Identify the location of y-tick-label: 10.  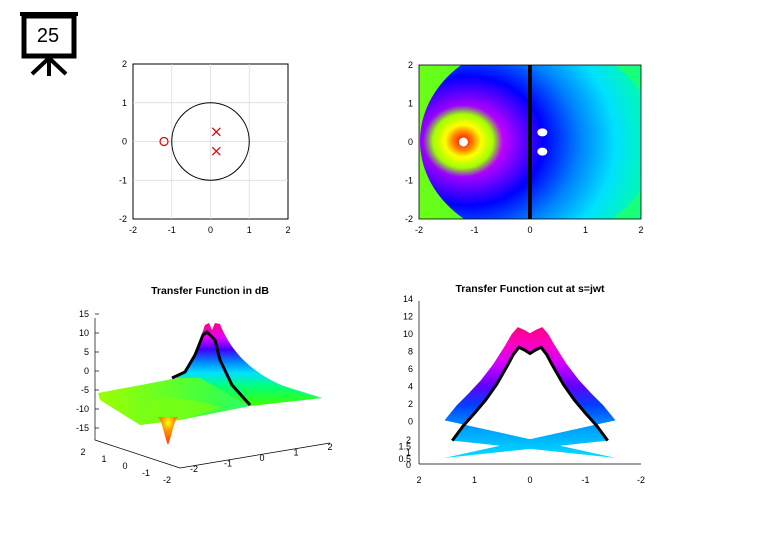
(408, 334).